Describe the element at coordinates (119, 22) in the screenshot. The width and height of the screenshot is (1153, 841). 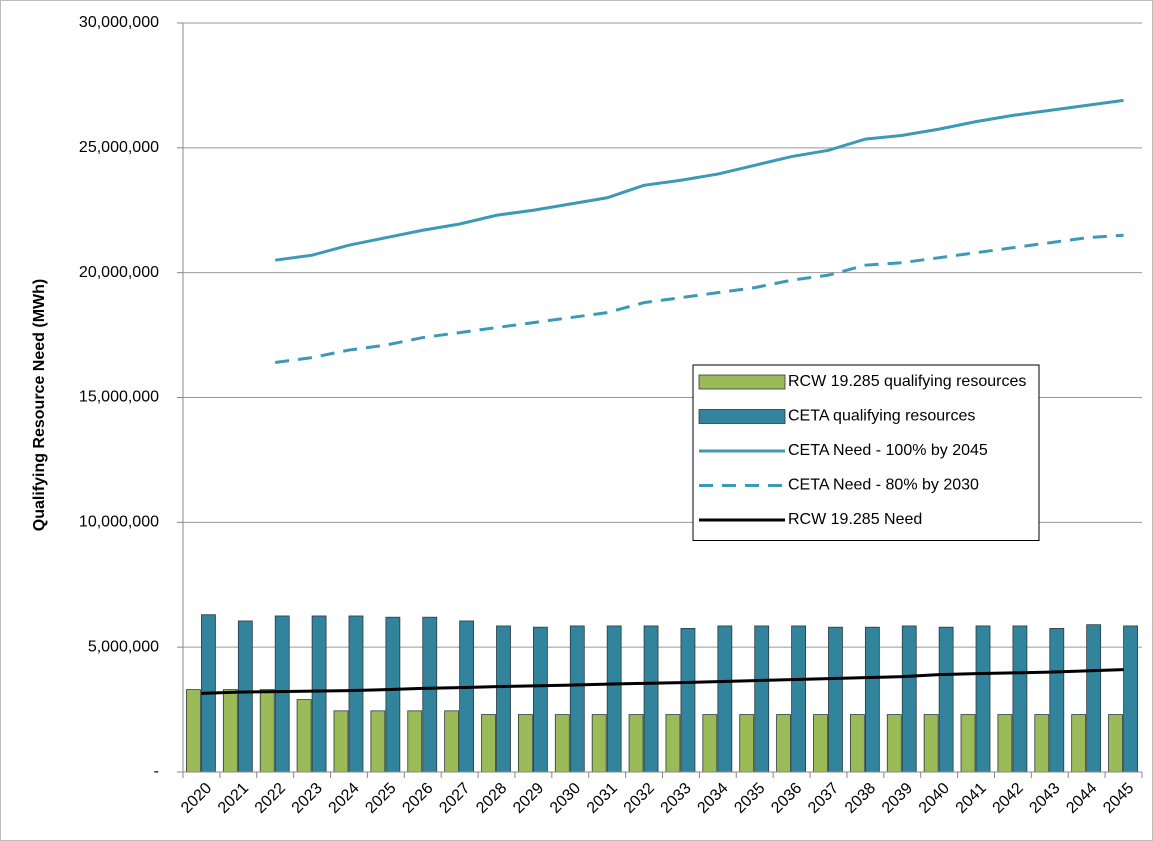
I see `y-tick-label: 30,000,000` at that location.